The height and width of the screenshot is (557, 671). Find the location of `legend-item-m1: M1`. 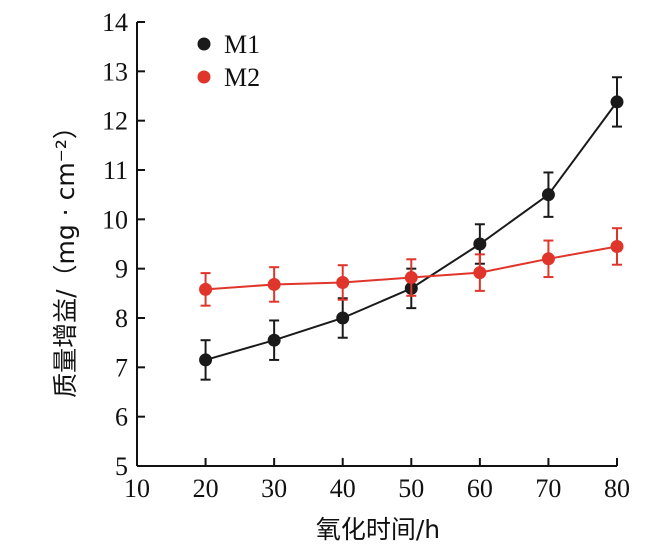

legend-item-m1: M1 is located at coordinates (228, 44).